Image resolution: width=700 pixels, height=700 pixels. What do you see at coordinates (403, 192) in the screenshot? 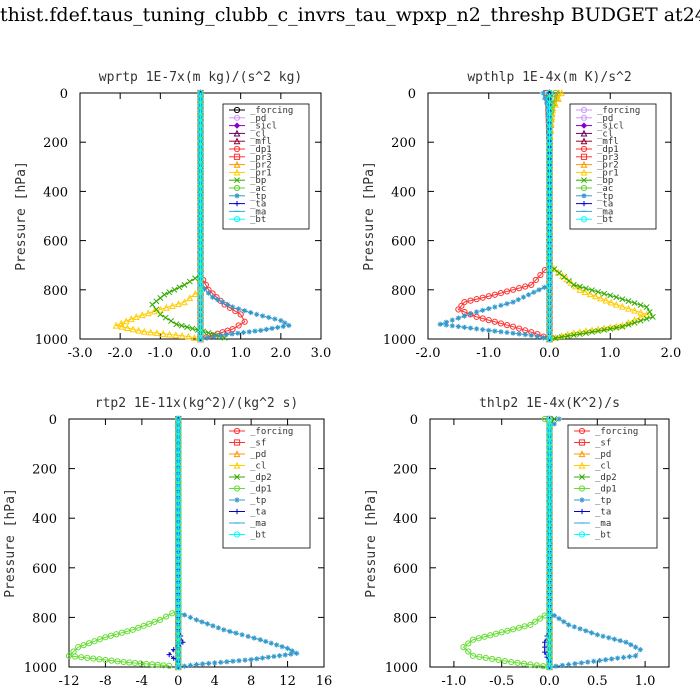
I see `y-tick-label: 400` at bounding box center [403, 192].